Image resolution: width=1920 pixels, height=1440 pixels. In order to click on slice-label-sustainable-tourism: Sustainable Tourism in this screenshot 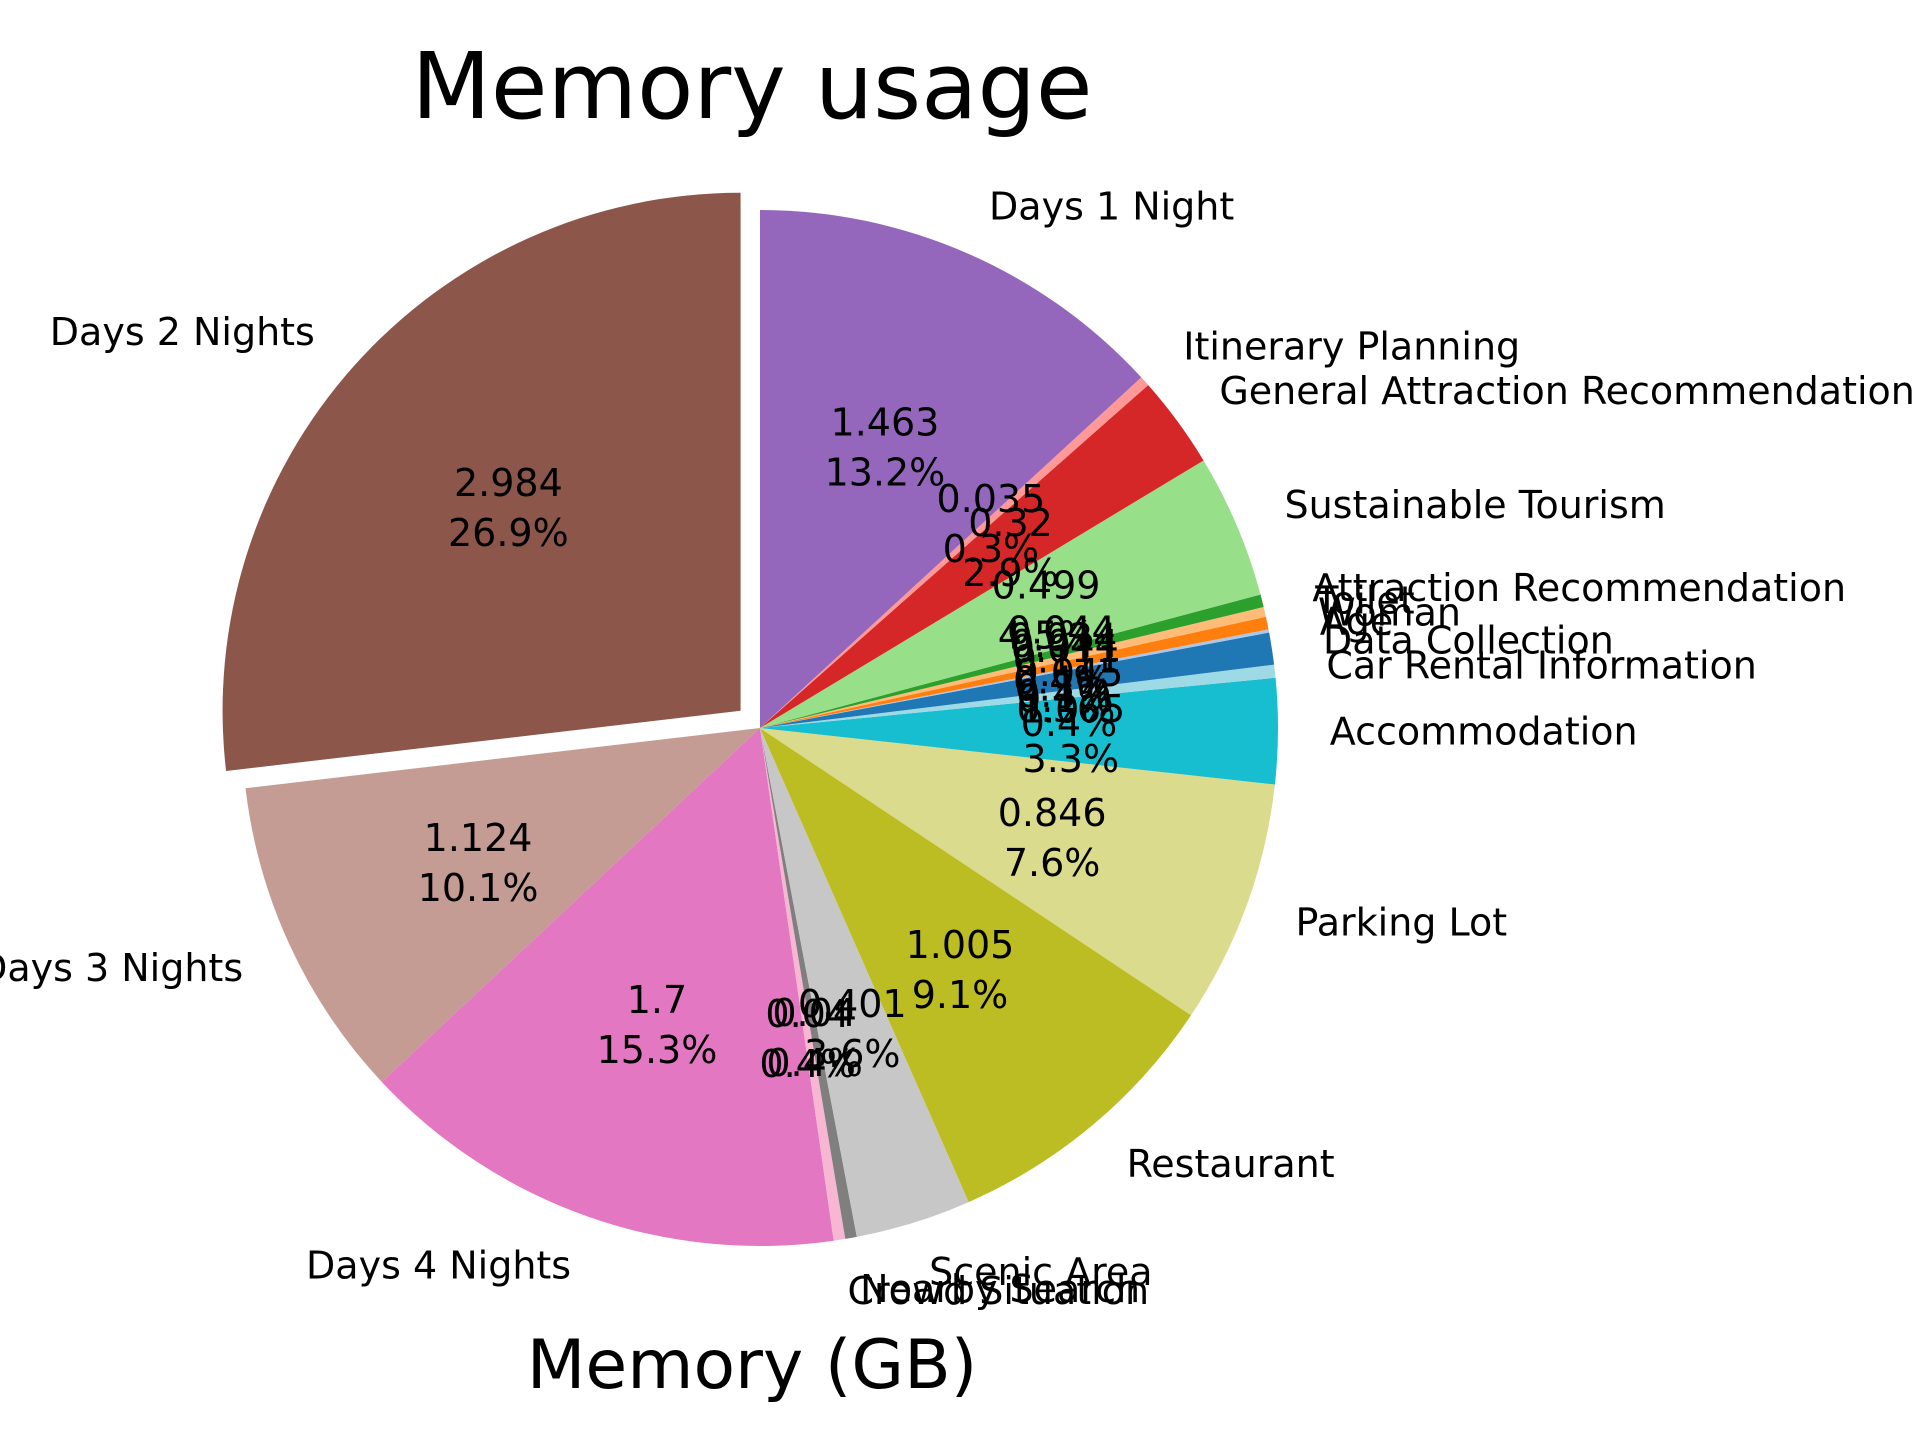, I will do `click(1474, 505)`.